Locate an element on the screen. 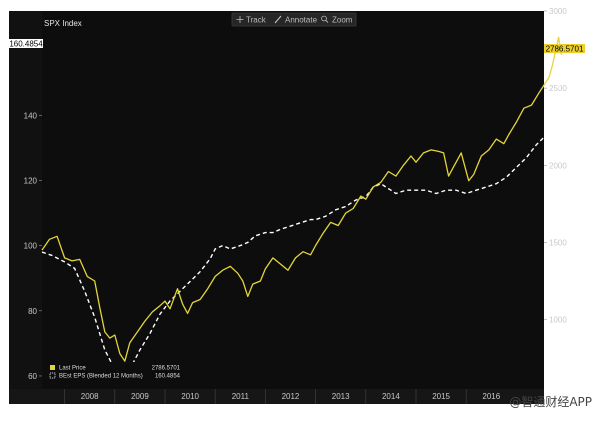 This screenshot has height=421, width=596. left-y-axis: 60 80 100 120 140 is located at coordinates (33, 246).